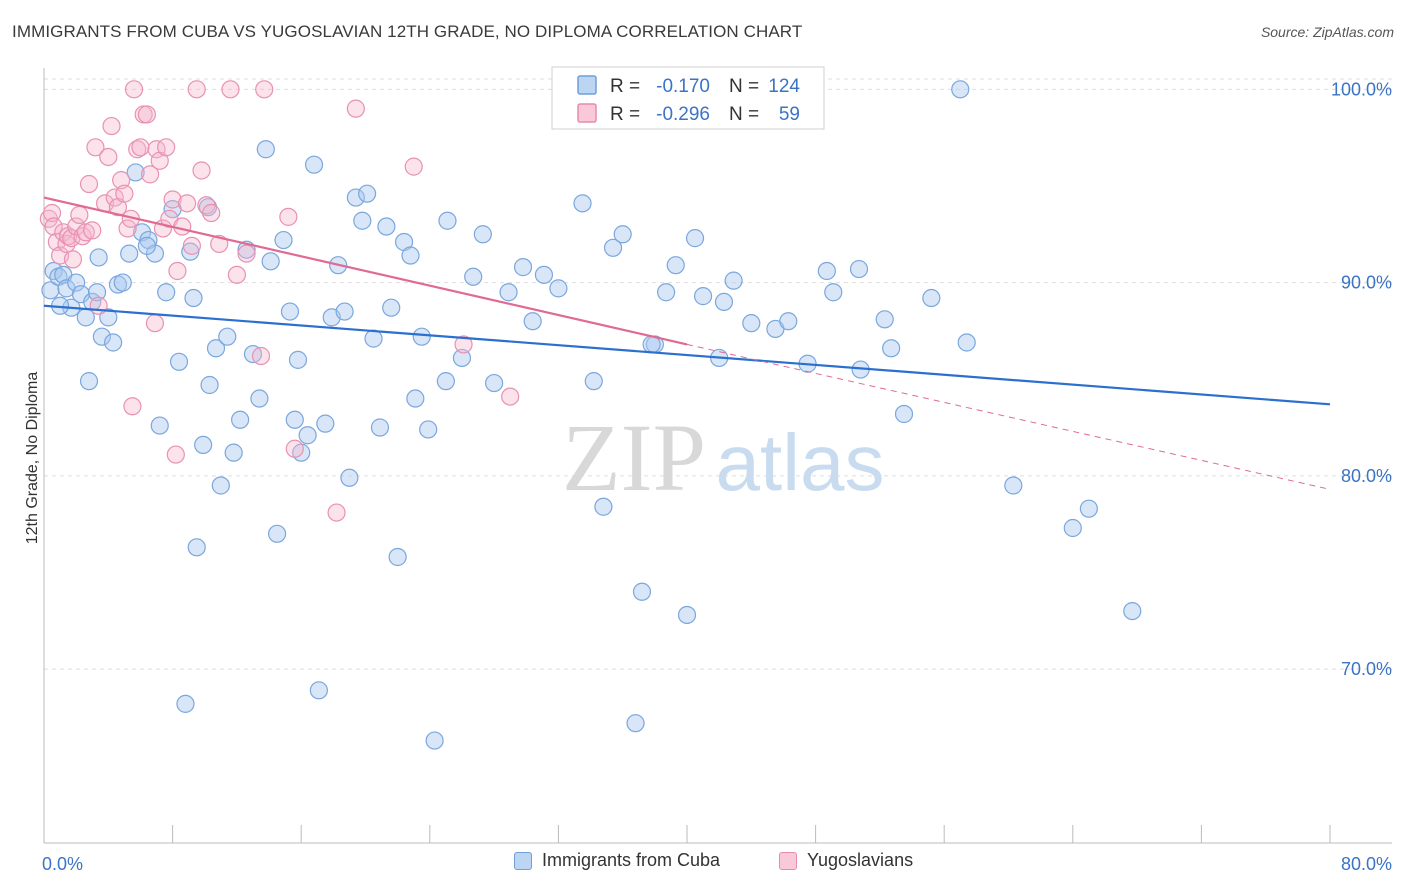 The height and width of the screenshot is (892, 1406). I want to click on y-tick-label: 80.0%, so click(1366, 476).